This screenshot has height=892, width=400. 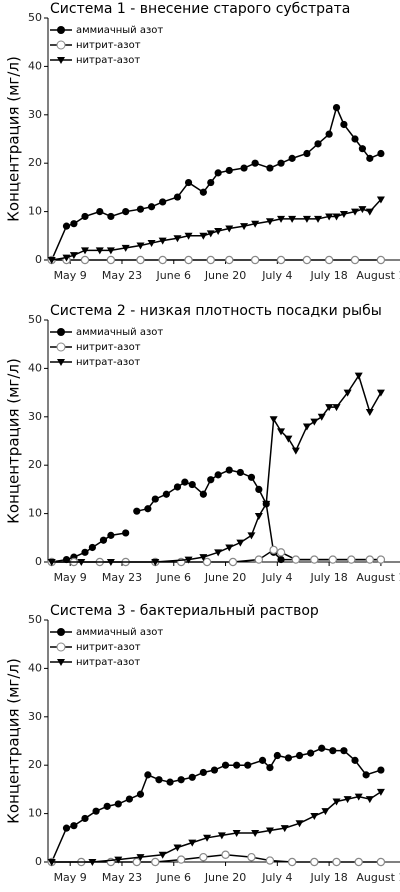 I want to click on y-tick-label: 0, so click(x=38, y=561).